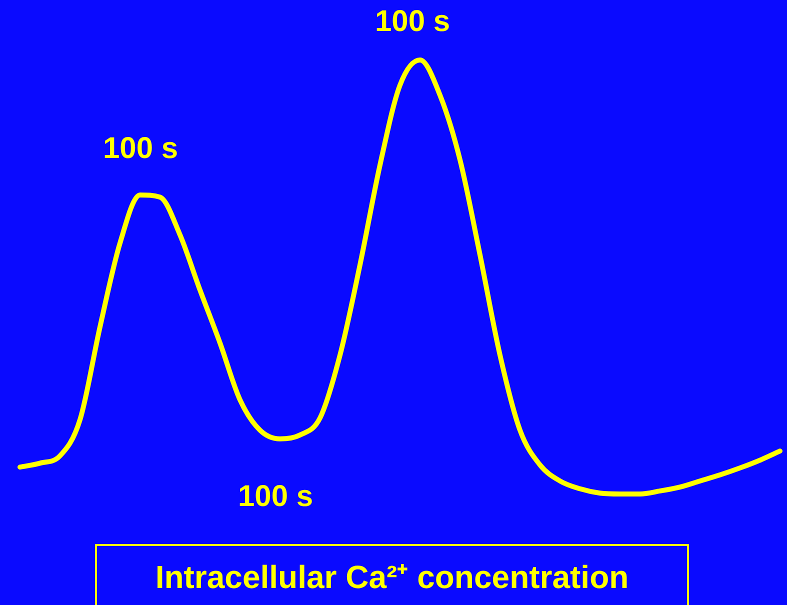  I want to click on text: 100 s, so click(412, 22).